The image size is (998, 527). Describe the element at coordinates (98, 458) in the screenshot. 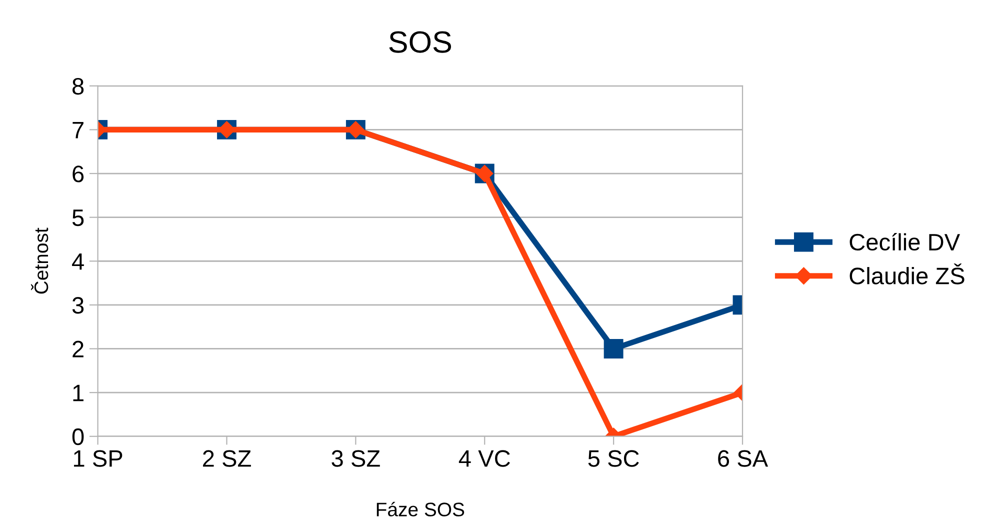

I see `x-tick-label: 1 SP` at that location.